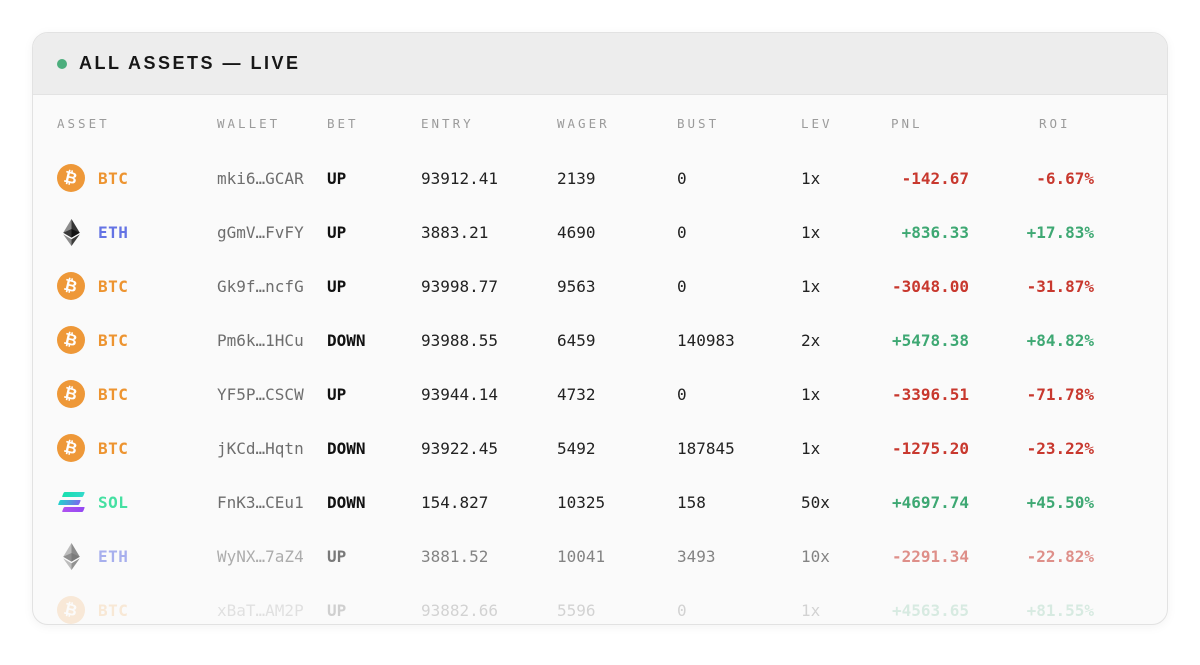 The height and width of the screenshot is (665, 1200). Describe the element at coordinates (83, 123) in the screenshot. I see `column-header-asset: ASSET` at that location.